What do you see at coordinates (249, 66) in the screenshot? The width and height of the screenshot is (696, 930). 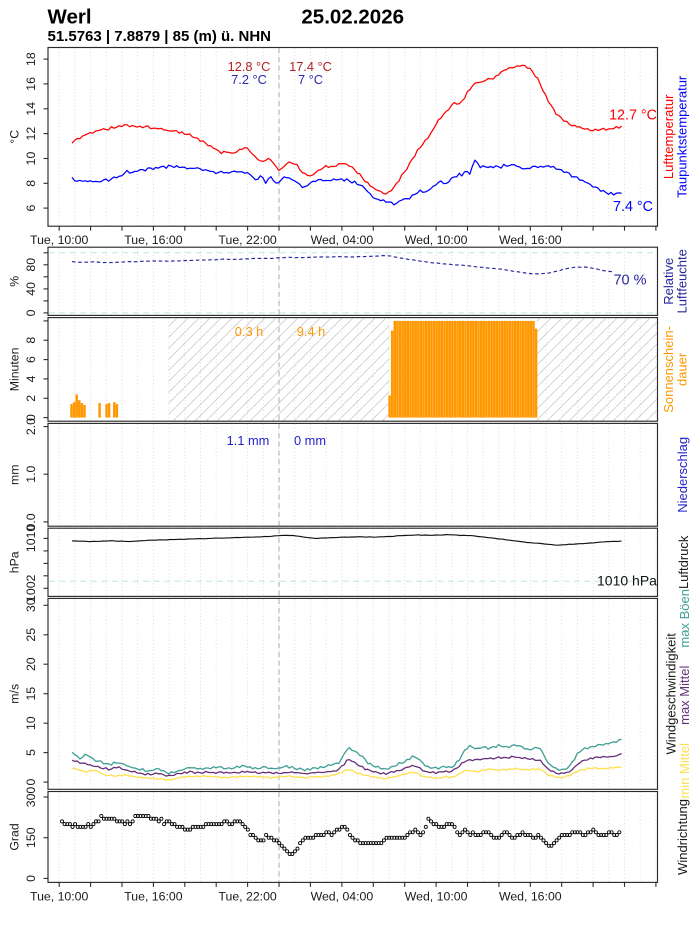 I see `svg-text: 12.8 °C` at bounding box center [249, 66].